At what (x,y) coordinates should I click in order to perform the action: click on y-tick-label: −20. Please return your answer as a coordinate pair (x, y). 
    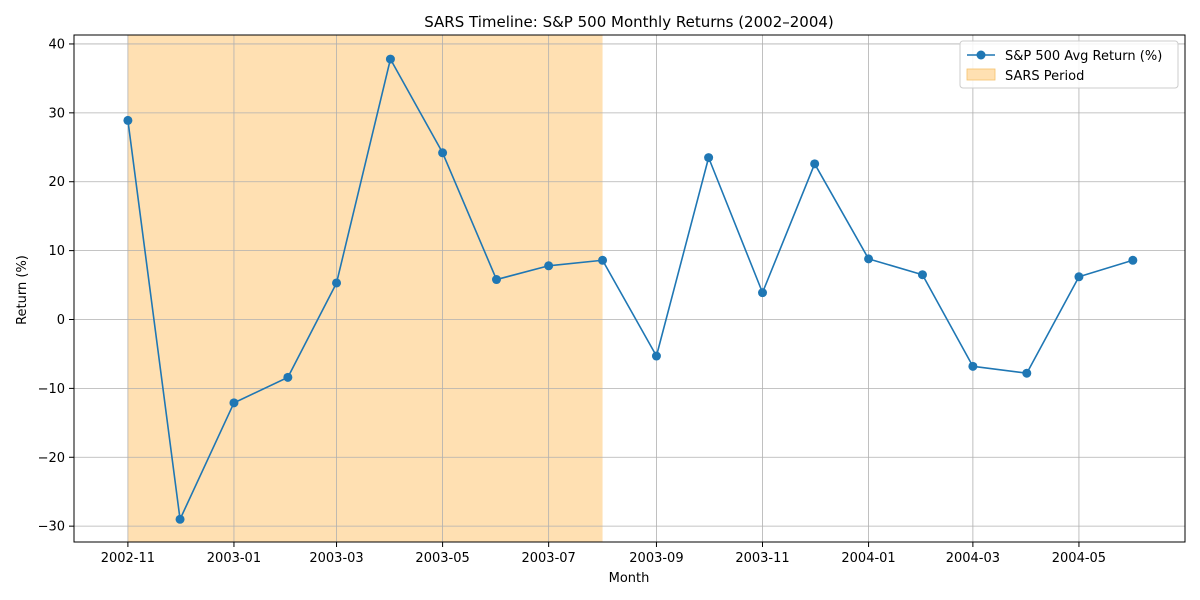
    Looking at the image, I should click on (51, 458).